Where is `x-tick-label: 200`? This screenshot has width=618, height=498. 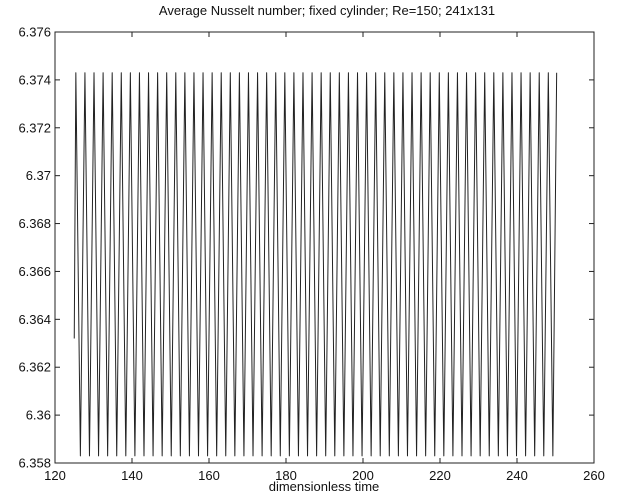
x-tick-label: 200 is located at coordinates (363, 475).